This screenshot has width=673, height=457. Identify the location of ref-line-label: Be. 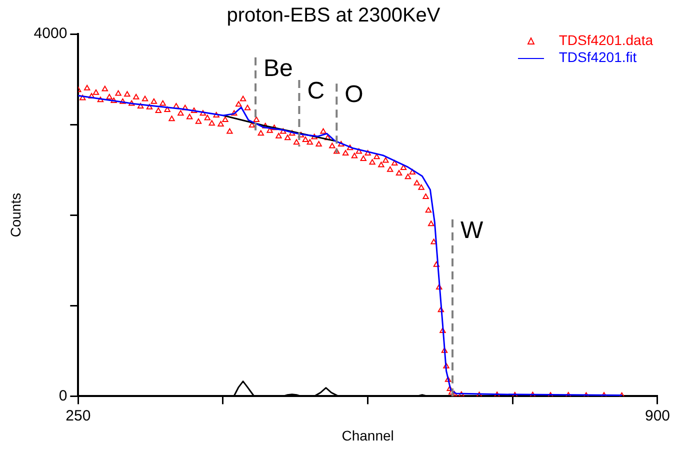
(278, 68).